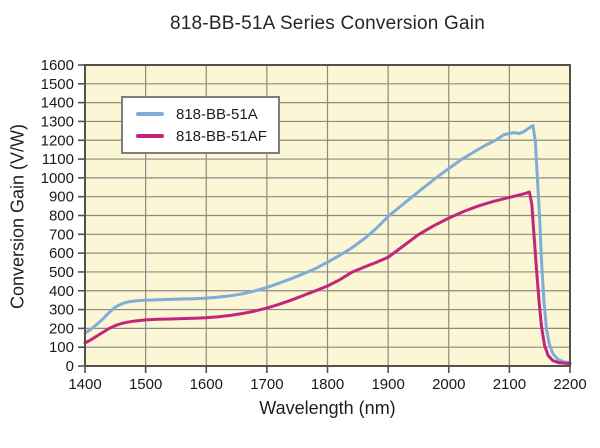 The image size is (600, 448). I want to click on x-tick-label: 2000, so click(448, 384).